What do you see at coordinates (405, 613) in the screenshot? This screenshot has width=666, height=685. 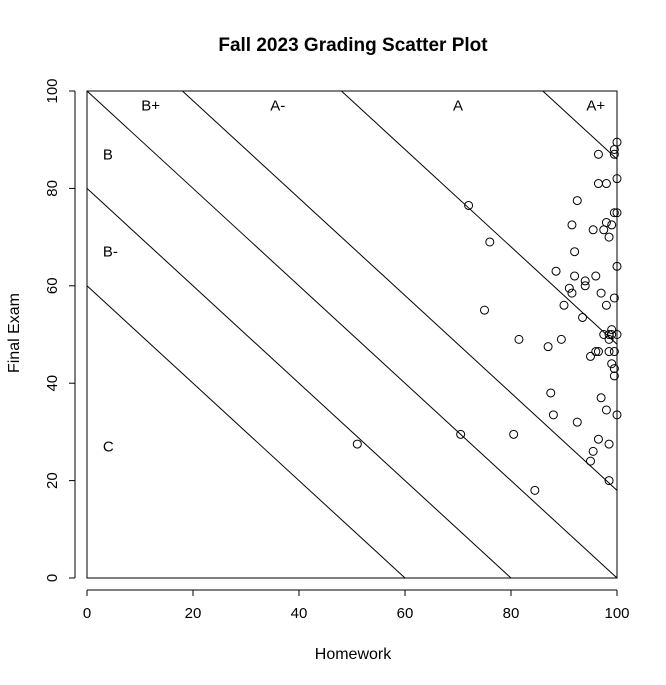 I see `x-tick-label-3: 60` at bounding box center [405, 613].